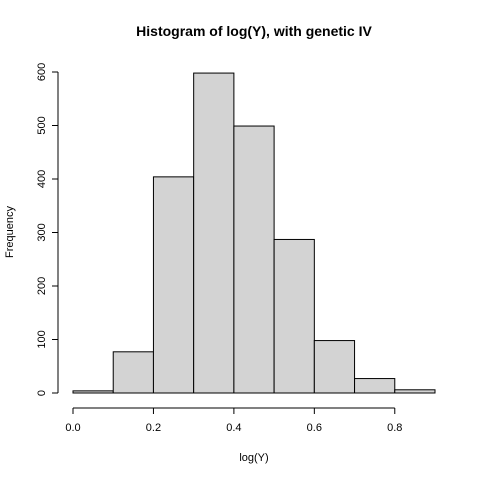 The height and width of the screenshot is (480, 480). Describe the element at coordinates (314, 428) in the screenshot. I see `x-tick-label: 0.6` at that location.